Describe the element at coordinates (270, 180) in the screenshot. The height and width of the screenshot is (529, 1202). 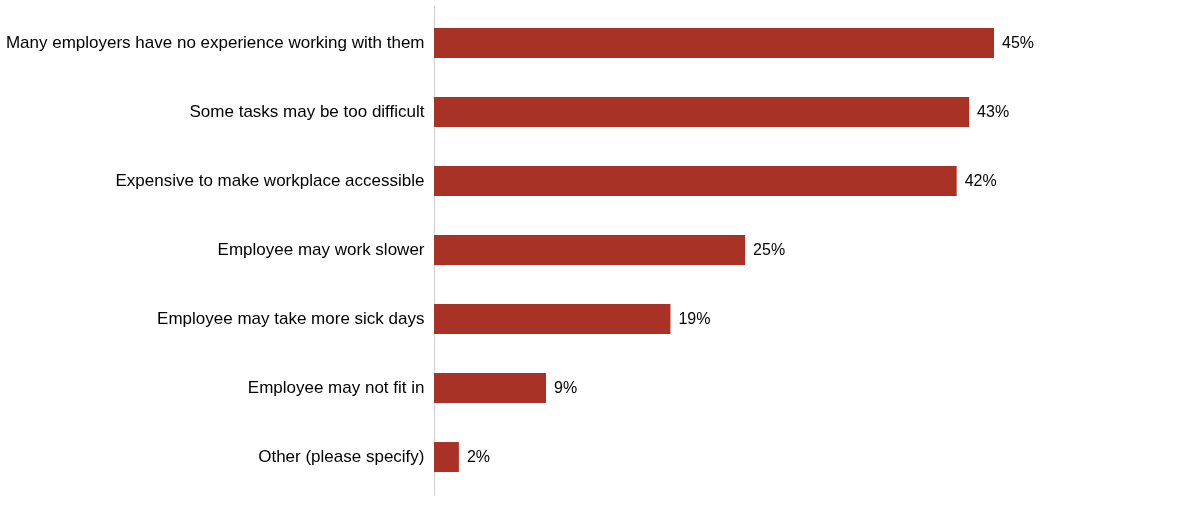
I see `y-tick-label: Expensive to make workplace accessible` at that location.